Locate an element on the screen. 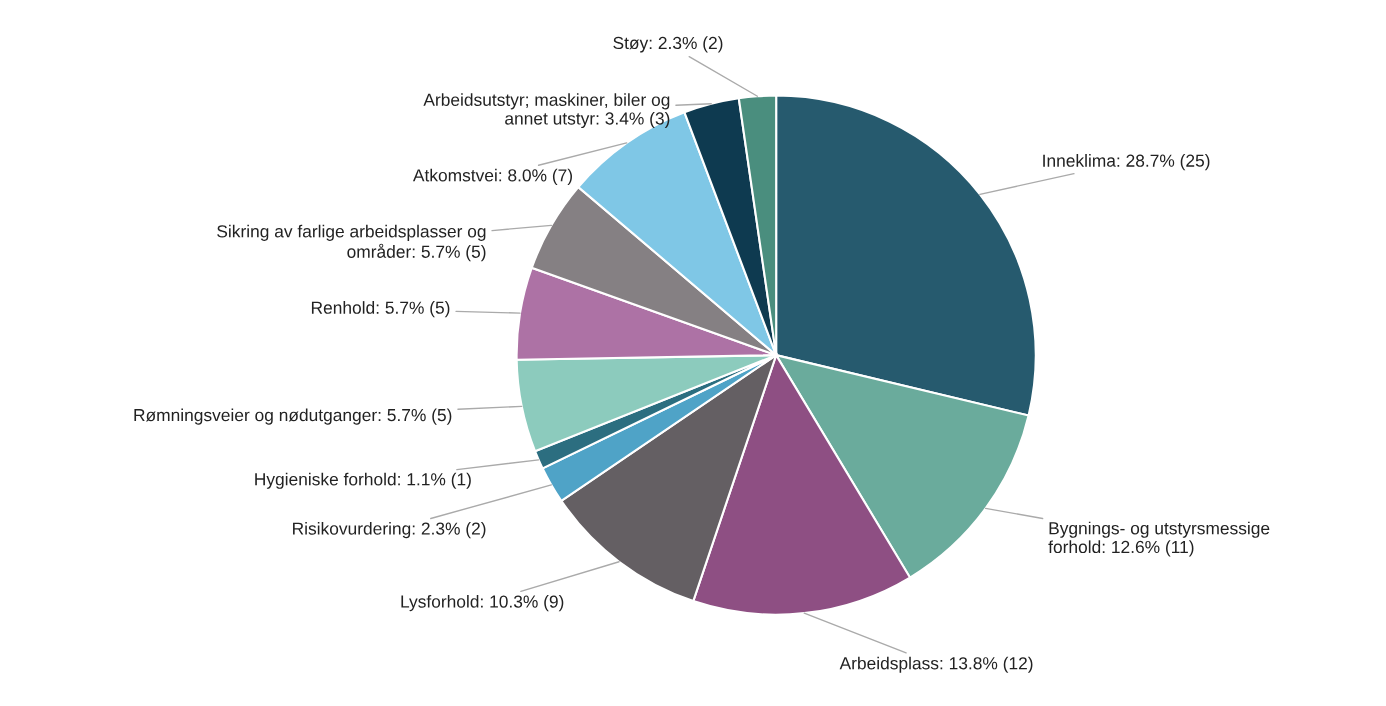  slice-label: Hygieniske forhold: 1.1% (1) is located at coordinates (363, 480).